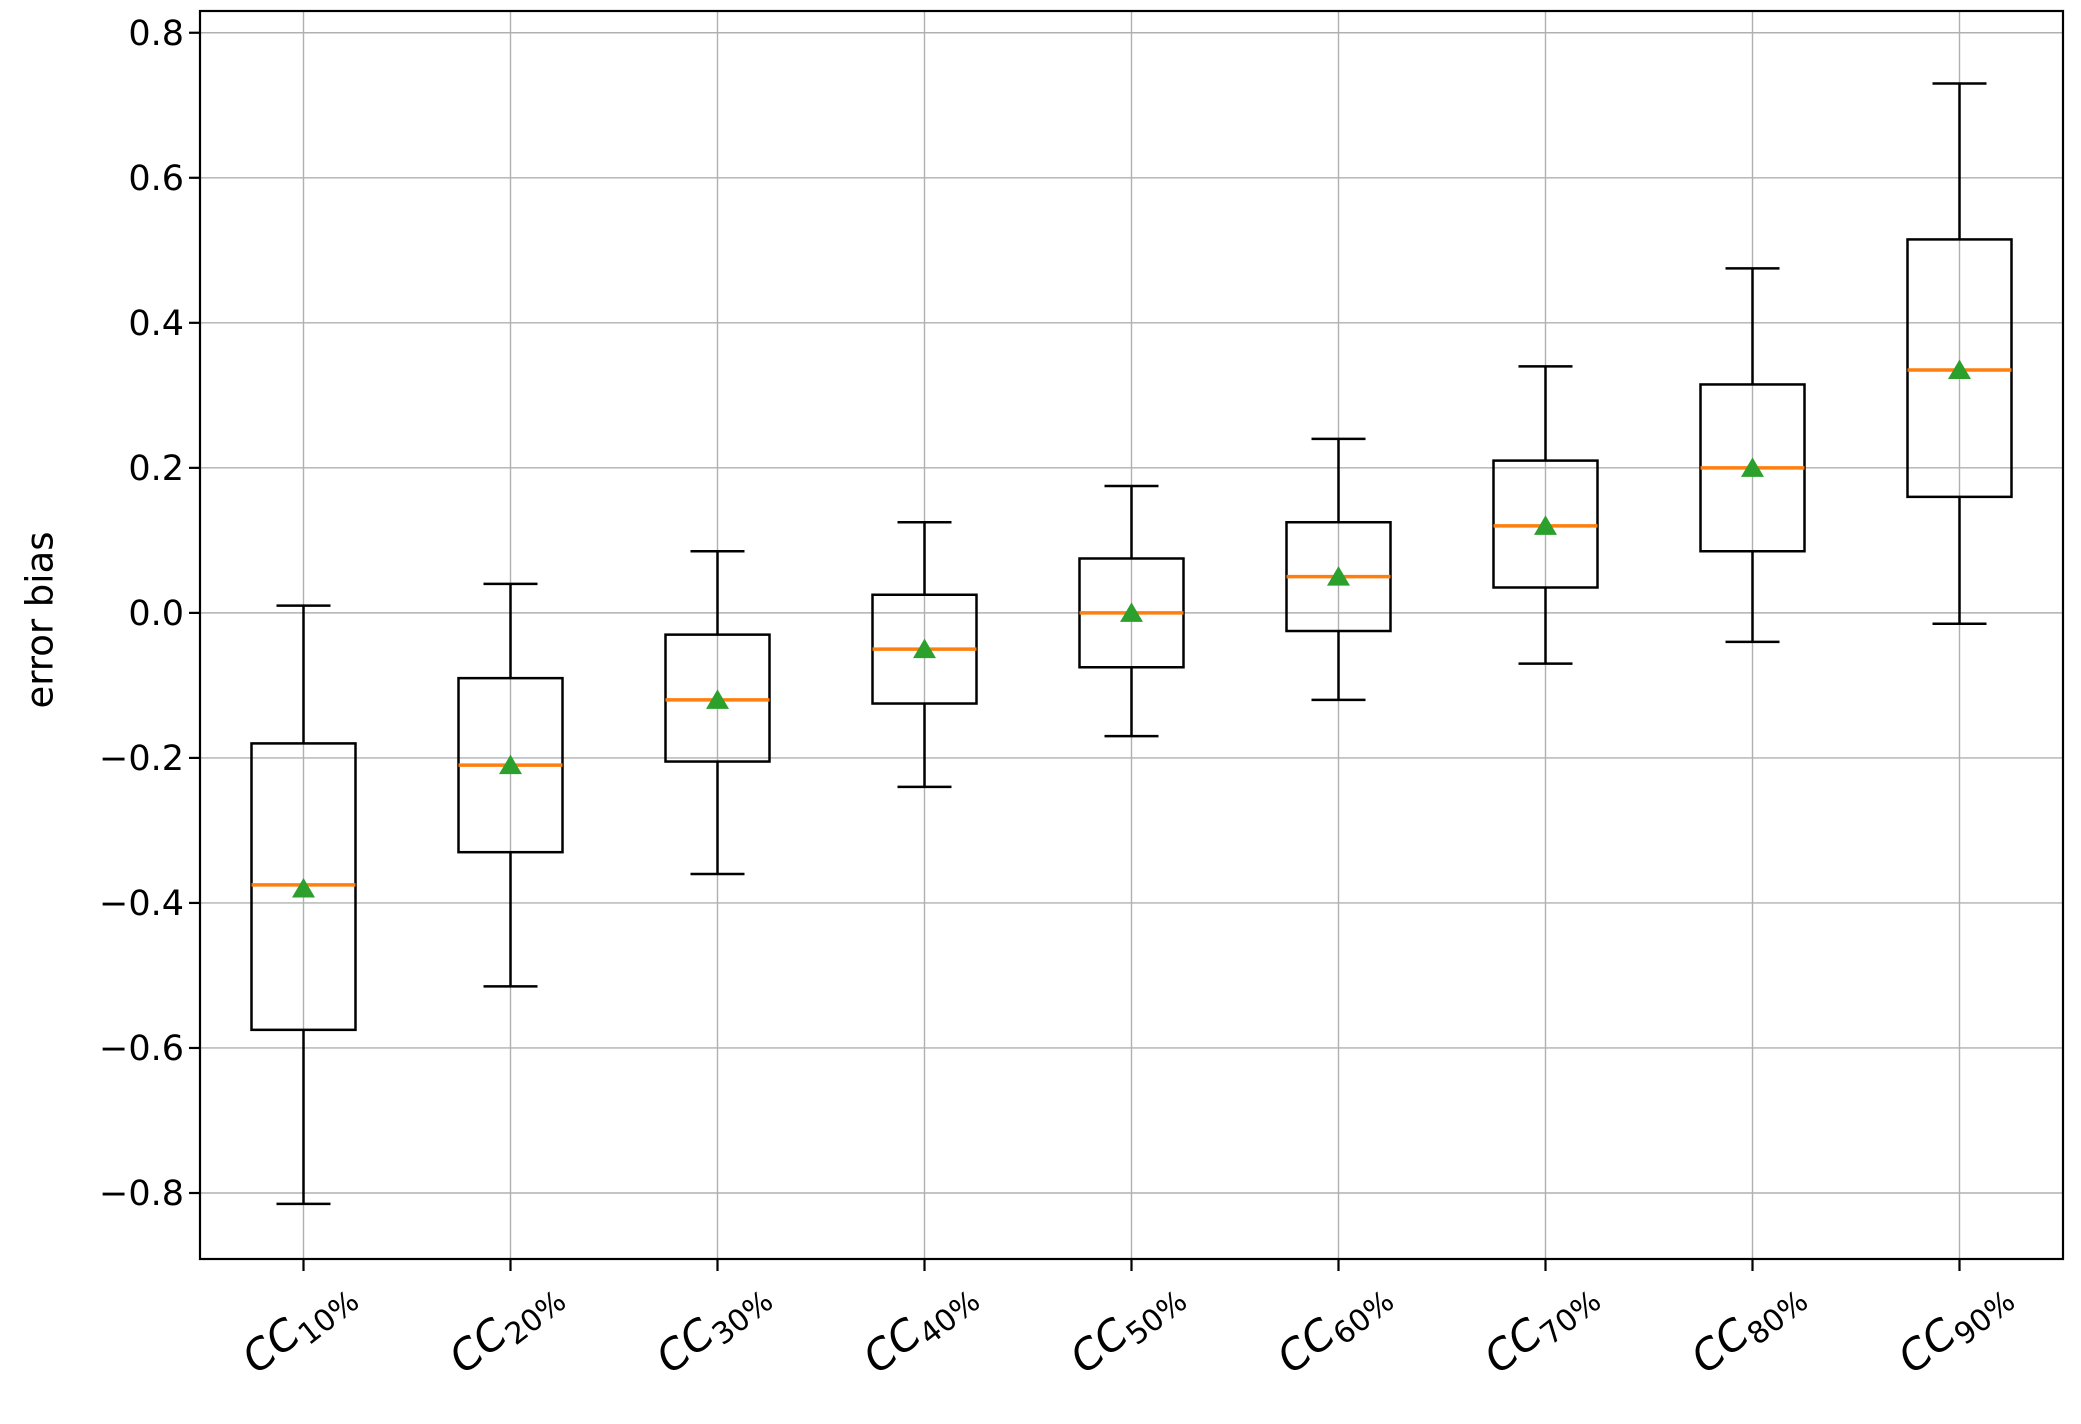  Describe the element at coordinates (156, 469) in the screenshot. I see `y-tick-label: 0.2` at that location.